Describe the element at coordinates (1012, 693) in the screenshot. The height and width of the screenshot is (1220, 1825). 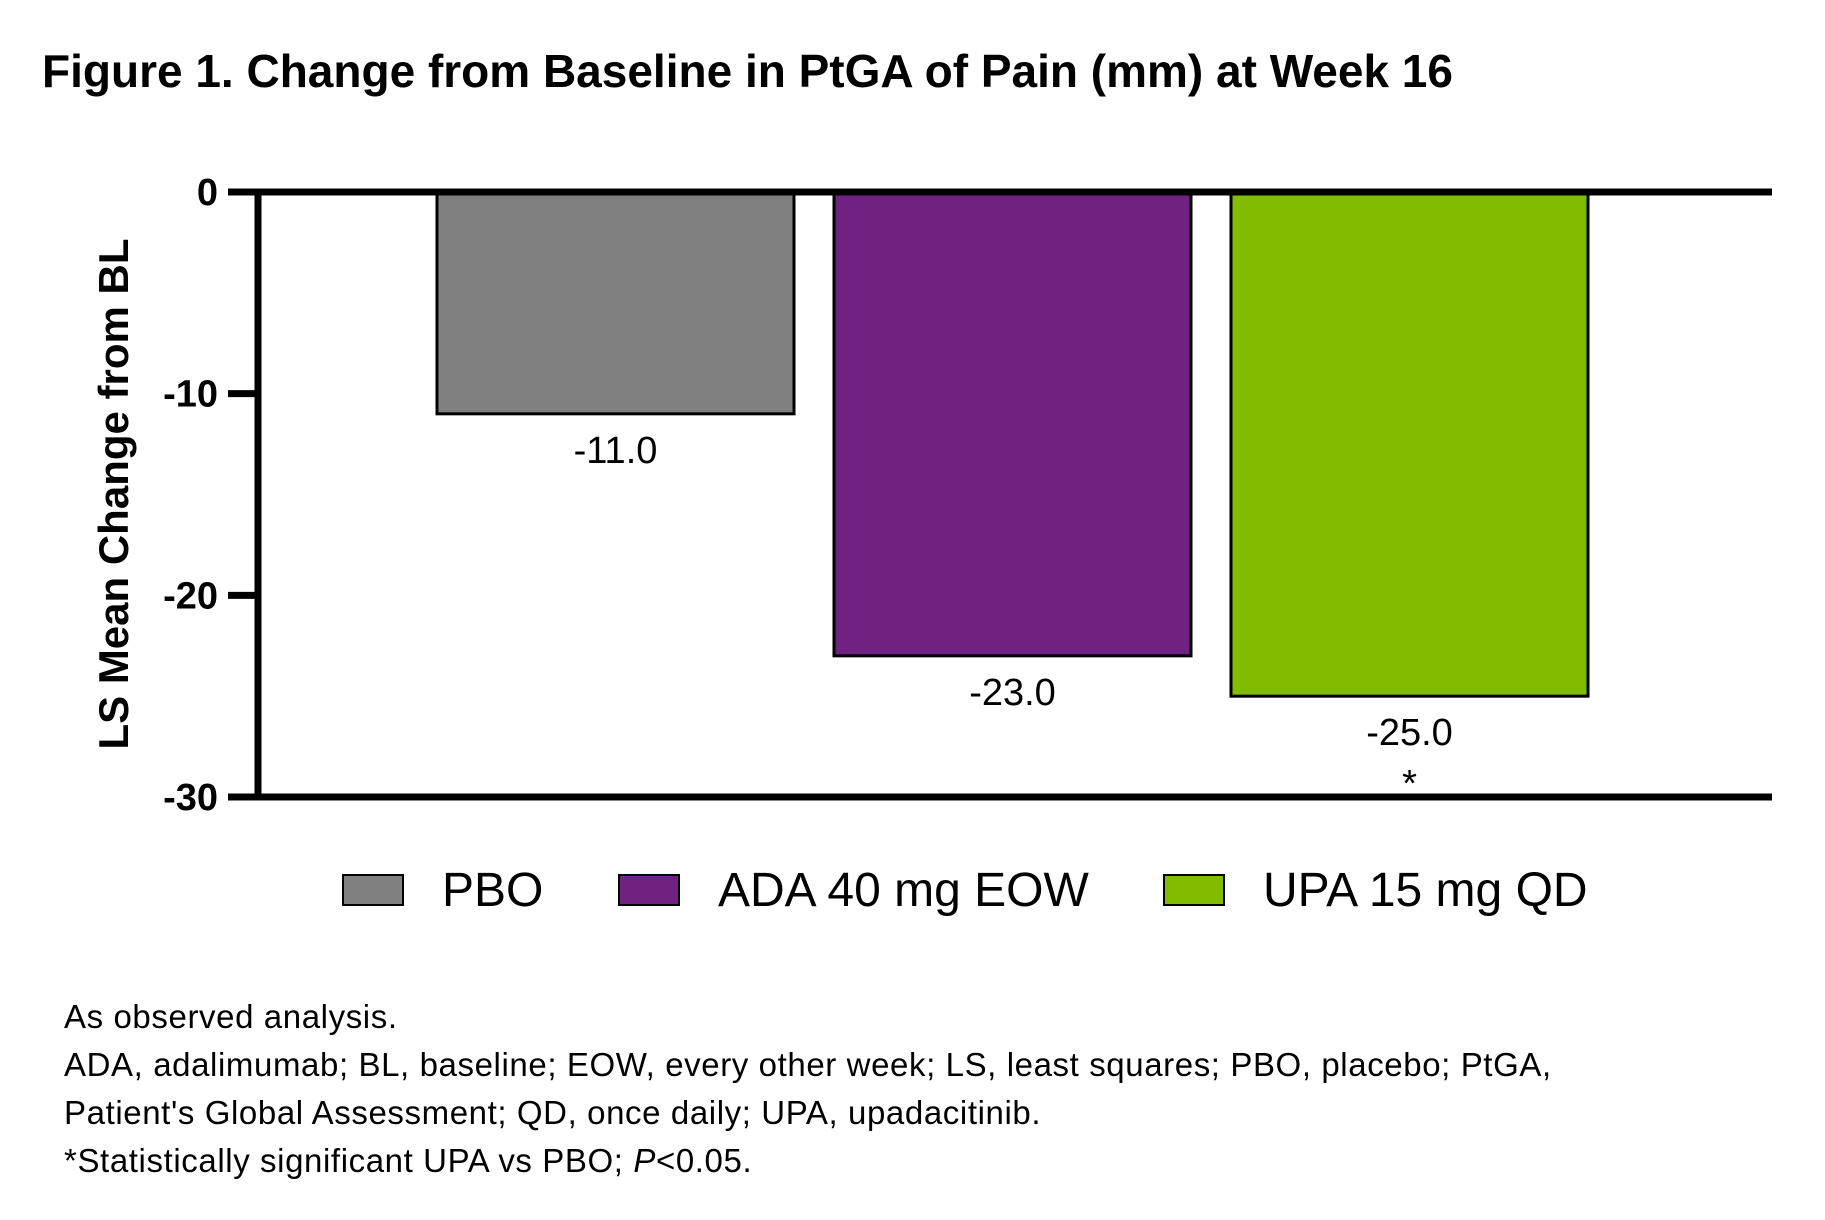
I see `data-label-1: -23.0` at that location.